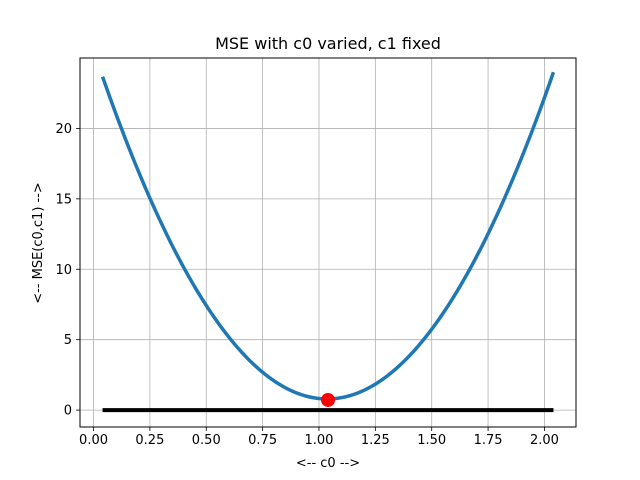 The width and height of the screenshot is (640, 480). Describe the element at coordinates (63, 129) in the screenshot. I see `y-tick-label: 20` at that location.